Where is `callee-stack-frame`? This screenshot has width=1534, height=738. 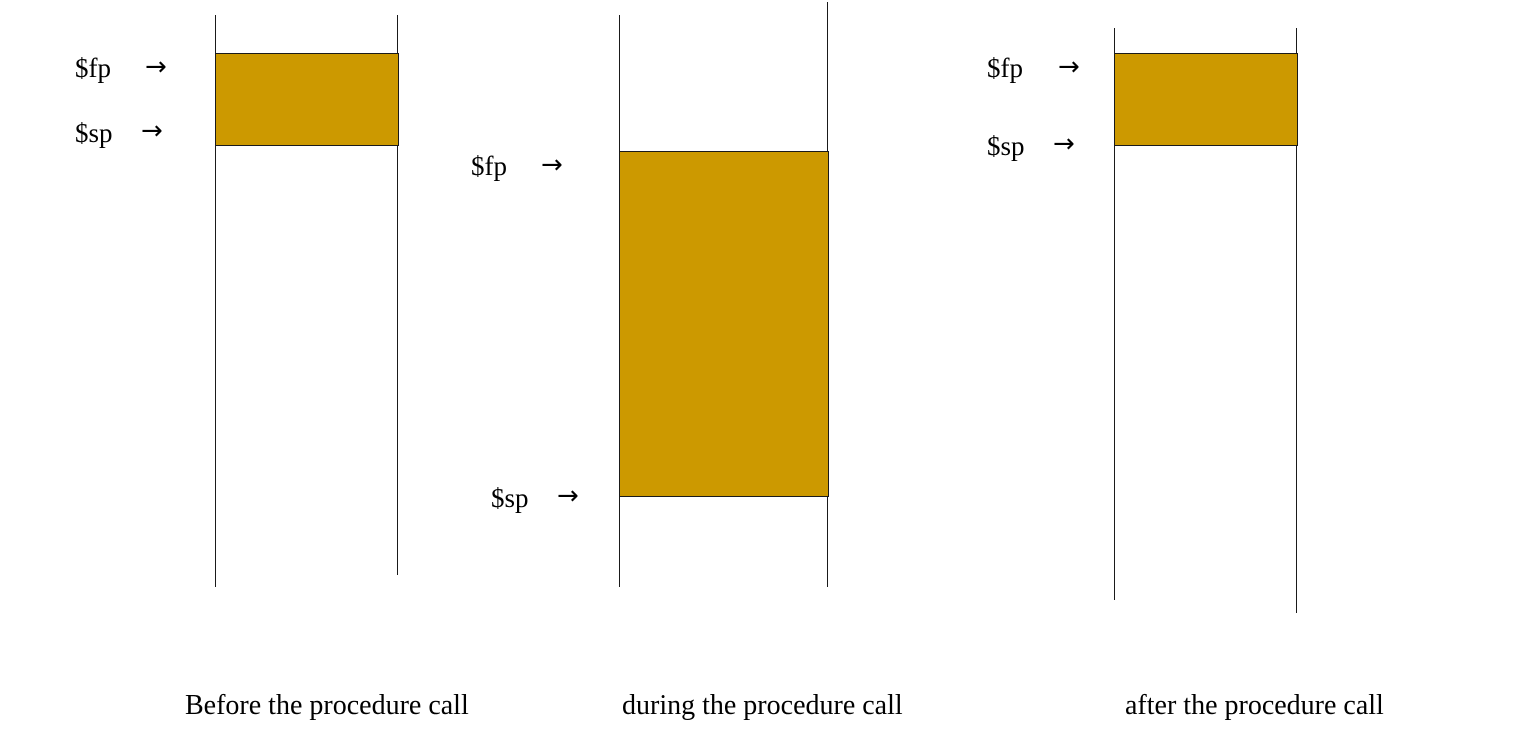
callee-stack-frame is located at coordinates (724, 324).